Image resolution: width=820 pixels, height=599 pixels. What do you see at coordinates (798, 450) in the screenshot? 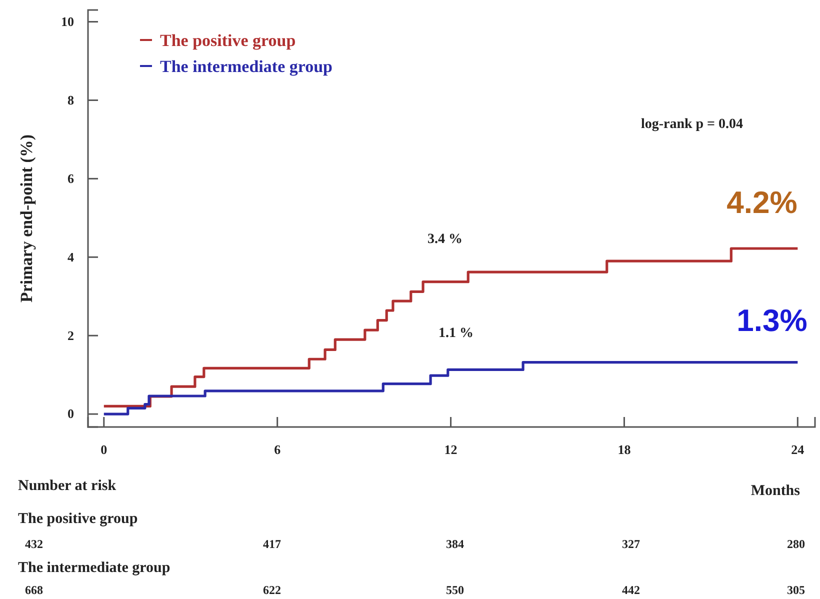
I see `x-tick-label: 24` at bounding box center [798, 450].